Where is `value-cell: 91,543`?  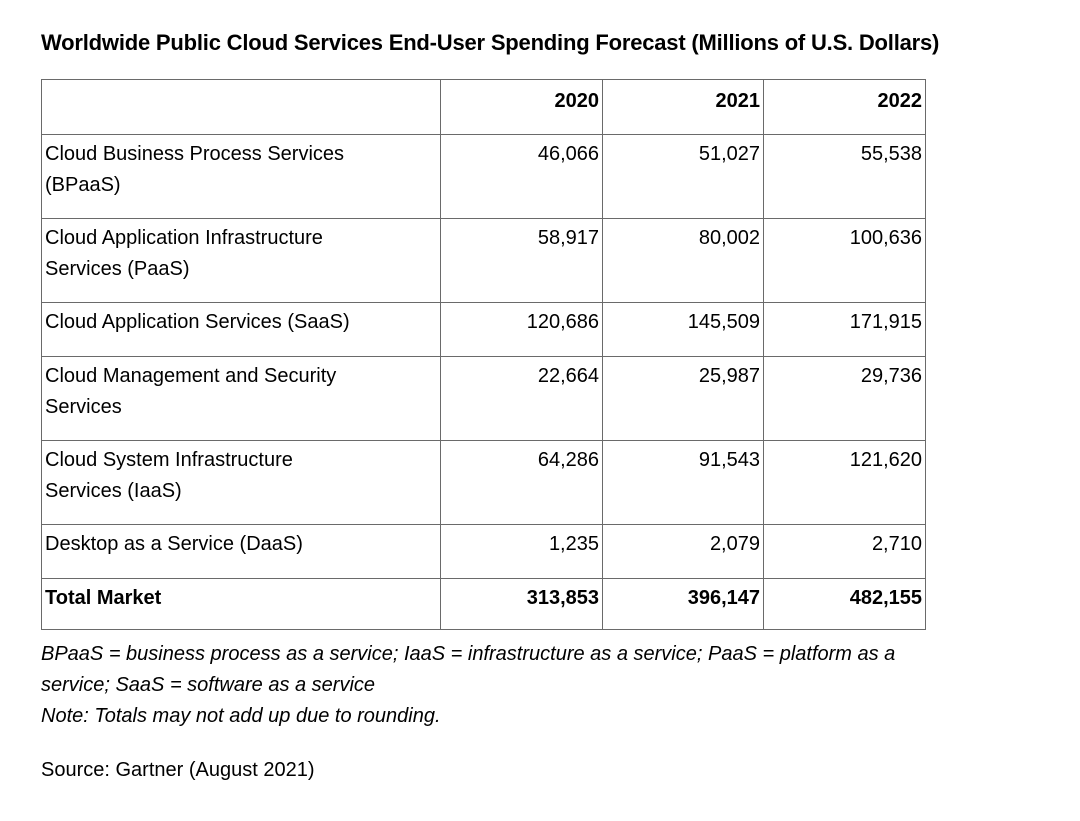 value-cell: 91,543 is located at coordinates (683, 482).